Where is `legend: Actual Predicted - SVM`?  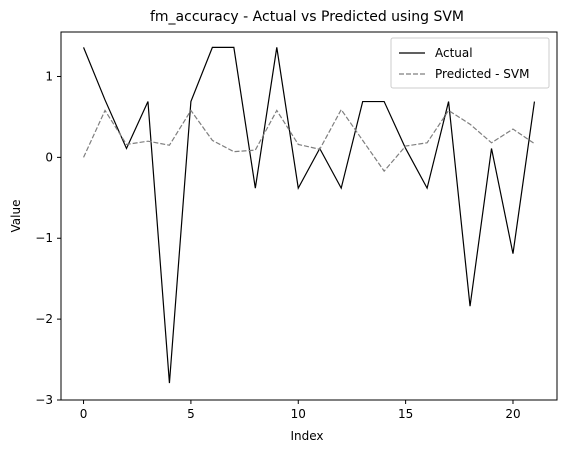 legend: Actual Predicted - SVM is located at coordinates (470, 63).